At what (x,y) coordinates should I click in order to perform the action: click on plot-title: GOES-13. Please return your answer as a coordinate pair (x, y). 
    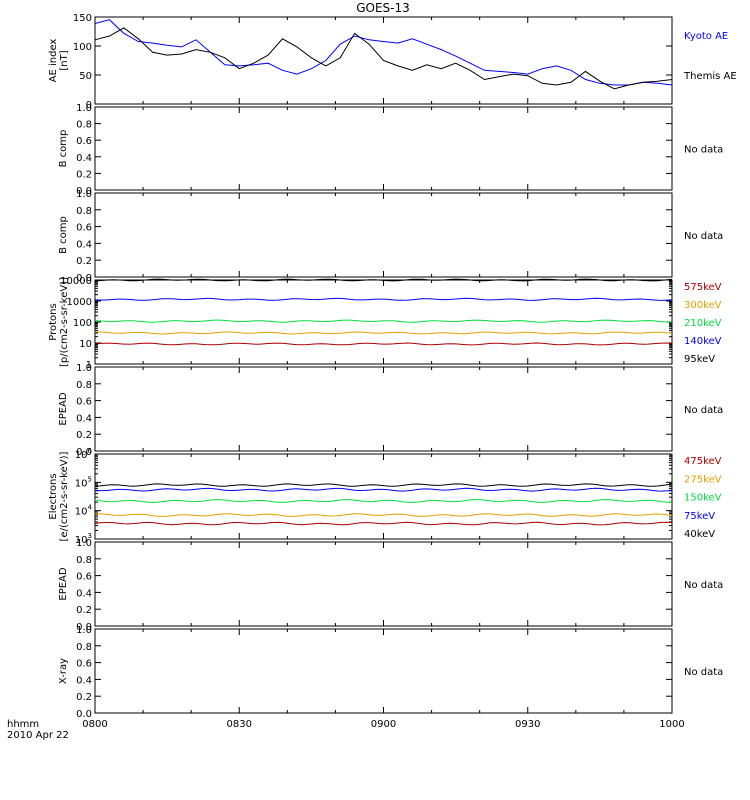
    Looking at the image, I should click on (383, 8).